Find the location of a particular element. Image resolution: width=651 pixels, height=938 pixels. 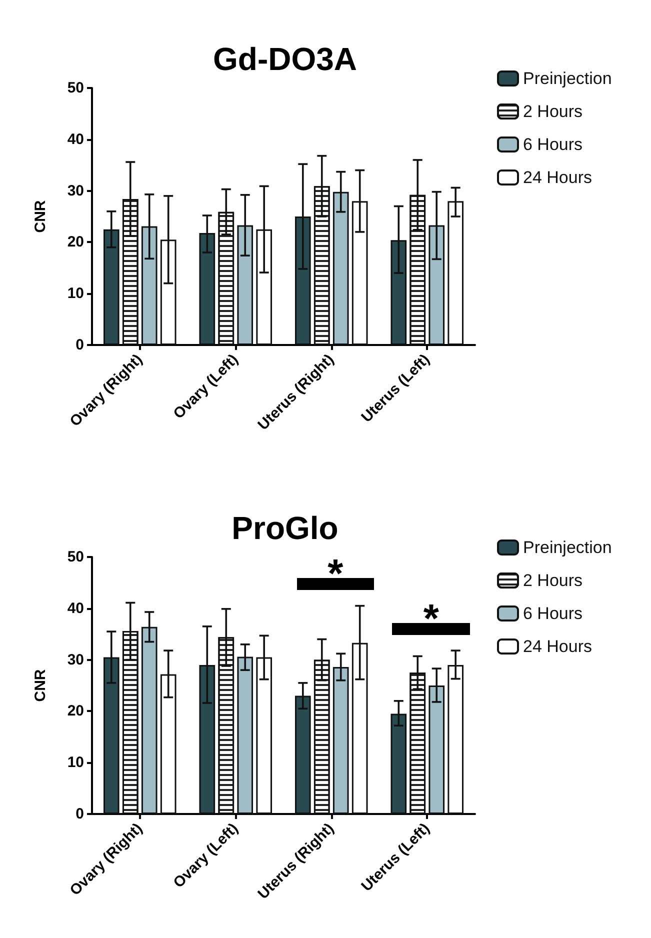

chart-title: ProGlo is located at coordinates (285, 528).